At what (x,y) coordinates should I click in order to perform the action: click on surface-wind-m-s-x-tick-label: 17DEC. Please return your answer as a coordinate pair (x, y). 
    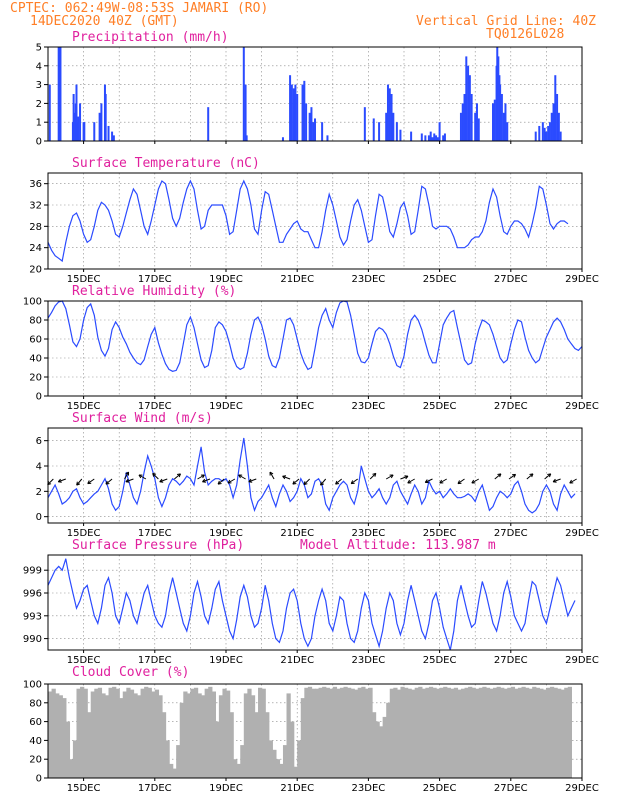
    Looking at the image, I should click on (155, 533).